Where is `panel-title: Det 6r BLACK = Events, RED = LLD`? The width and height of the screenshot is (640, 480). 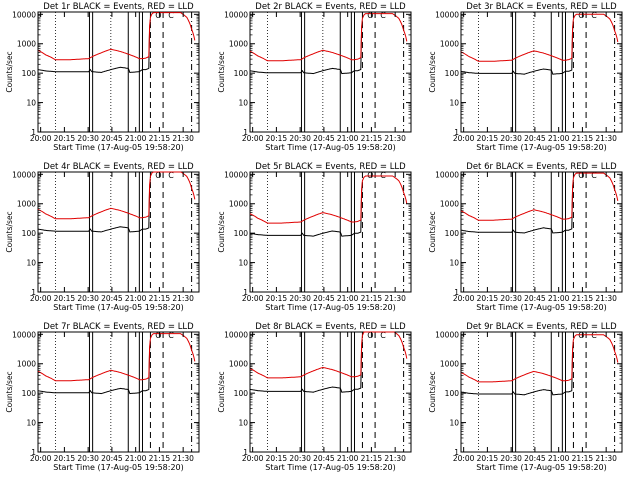 panel-title: Det 6r BLACK = Events, RED = LLD is located at coordinates (541, 167).